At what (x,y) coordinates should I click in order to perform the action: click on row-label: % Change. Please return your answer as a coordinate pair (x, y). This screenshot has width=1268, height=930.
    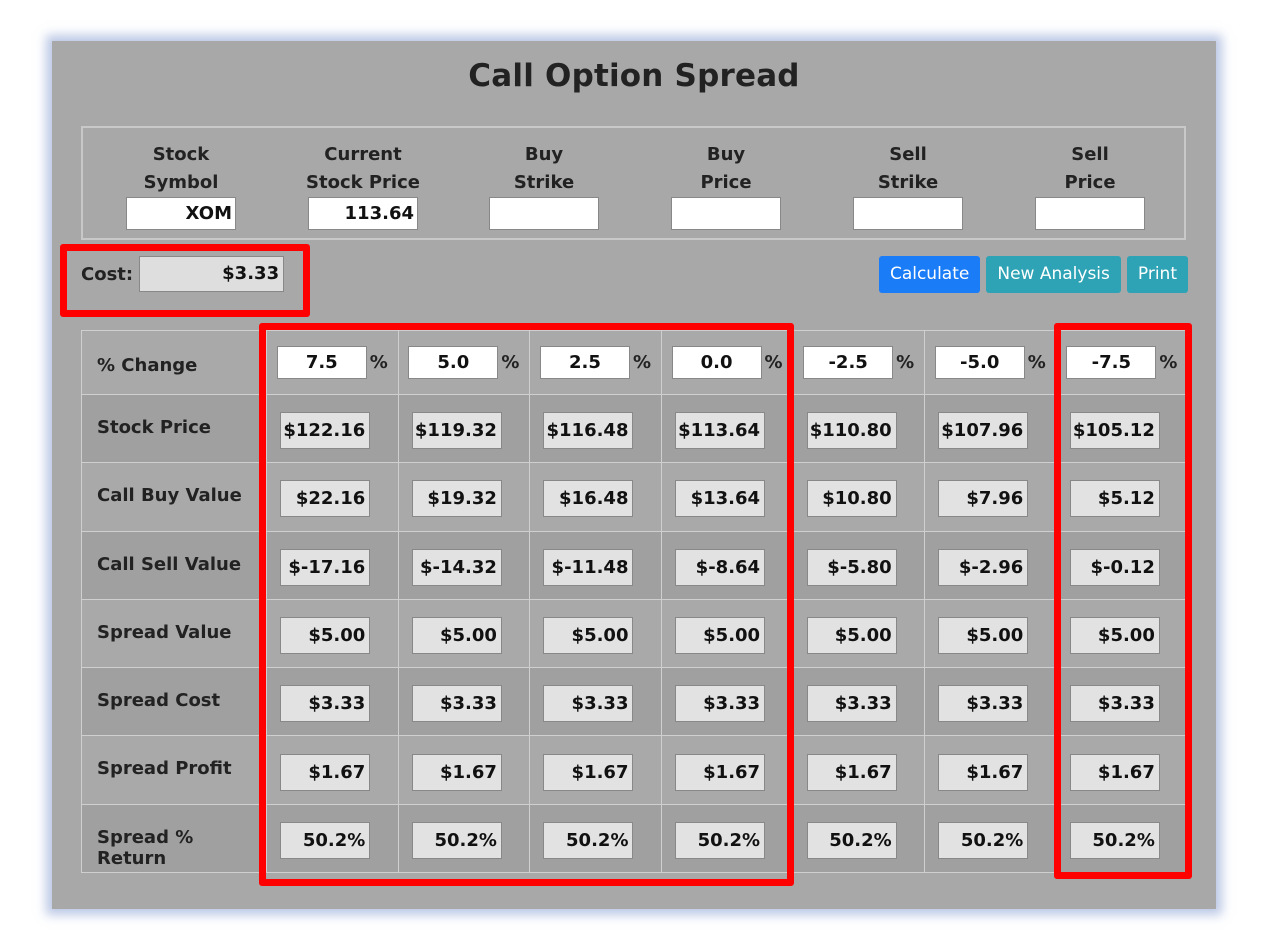
    Looking at the image, I should click on (174, 362).